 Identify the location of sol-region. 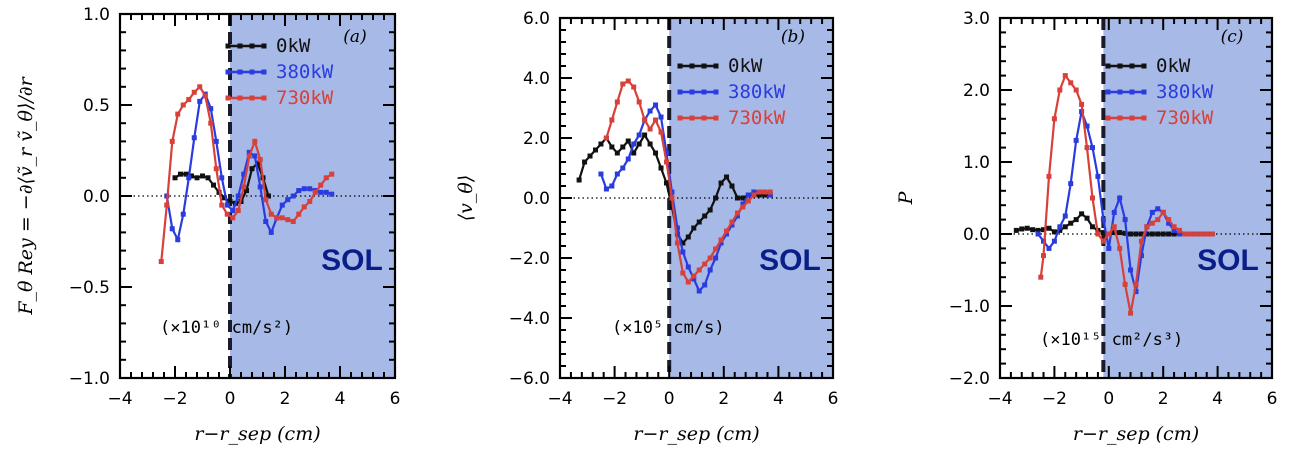
(1187, 198).